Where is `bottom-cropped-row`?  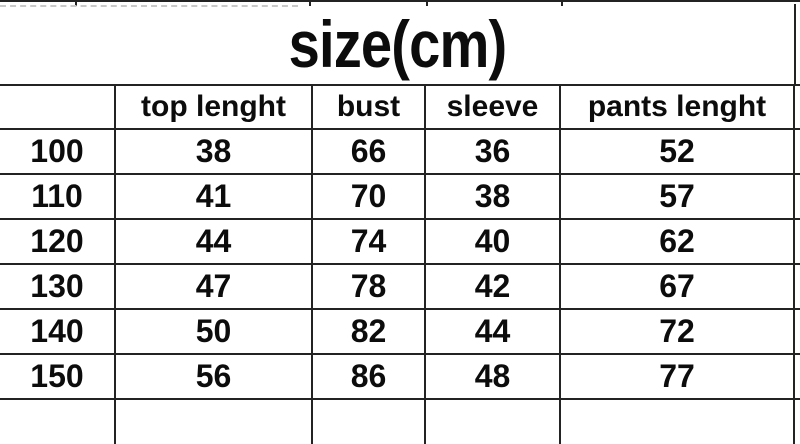 bottom-cropped-row is located at coordinates (400, 421).